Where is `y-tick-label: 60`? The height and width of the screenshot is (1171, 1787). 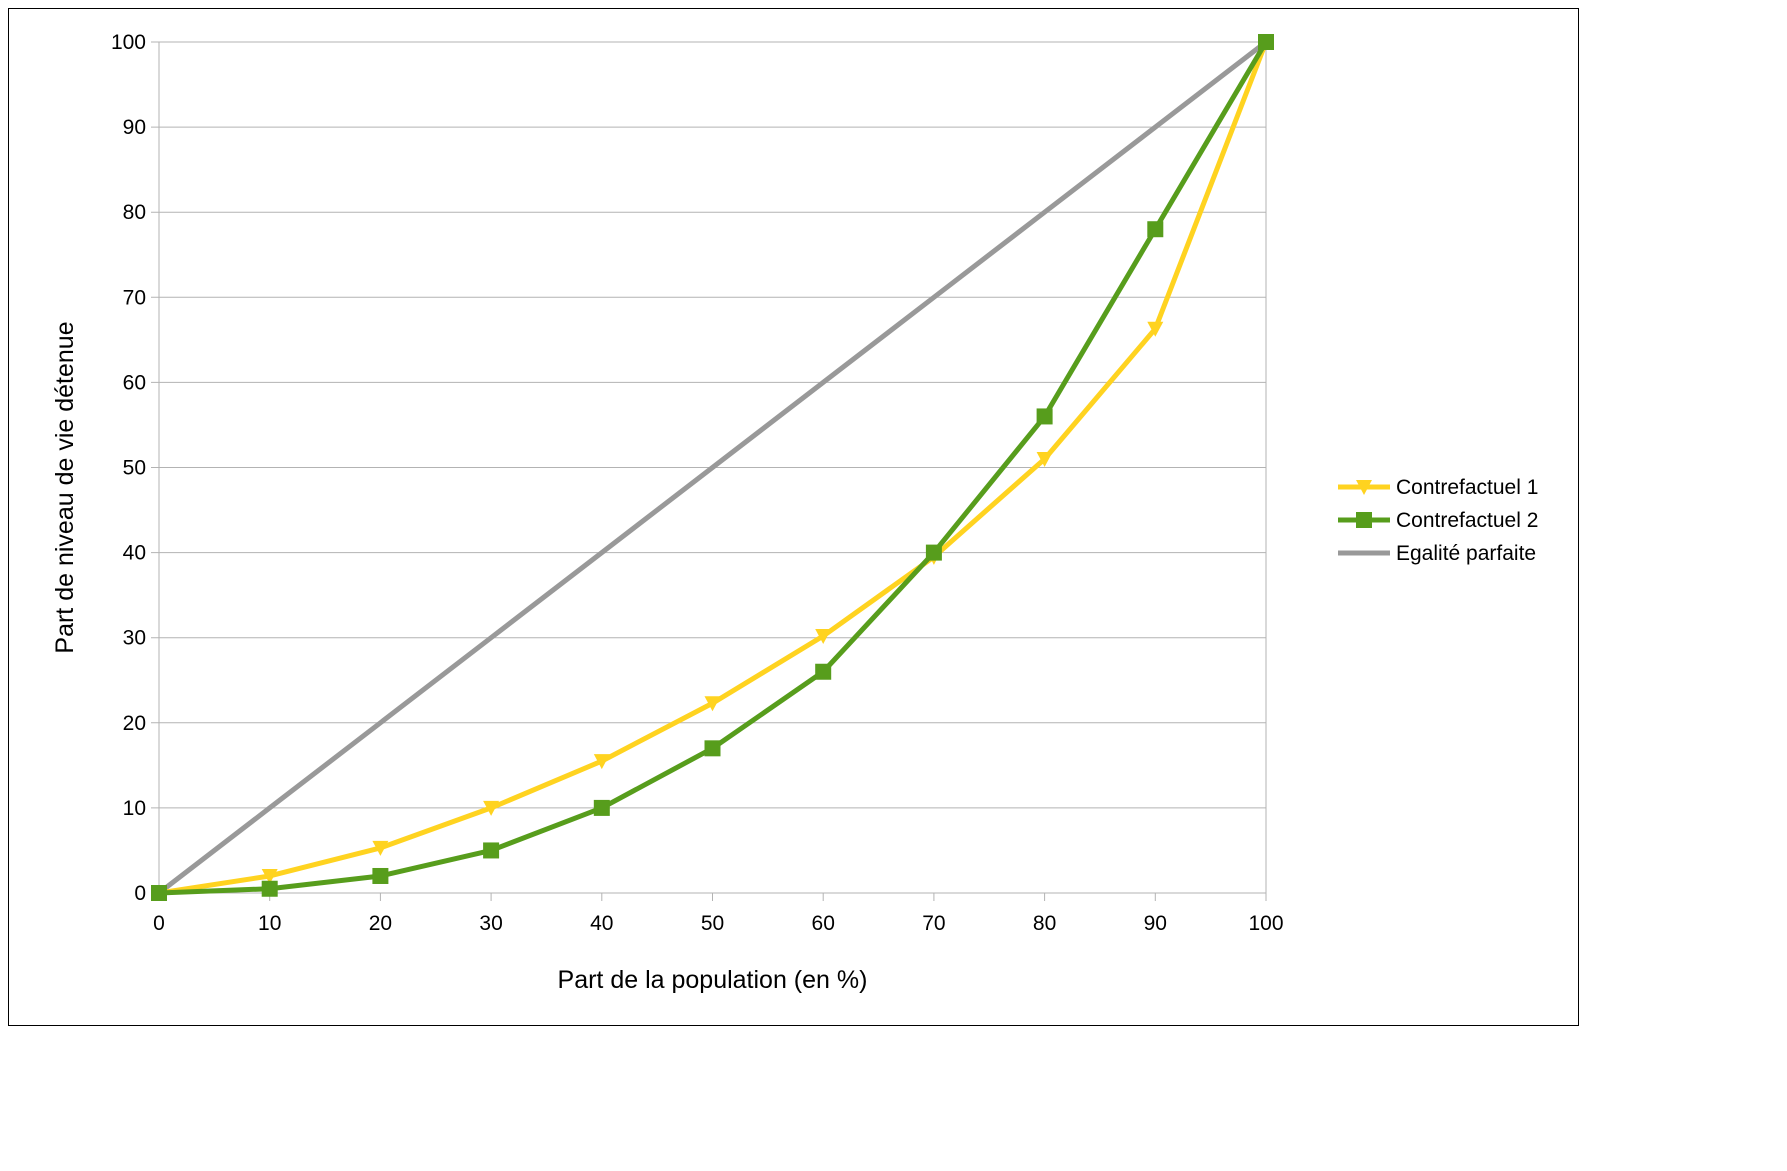
y-tick-label: 60 is located at coordinates (134, 382).